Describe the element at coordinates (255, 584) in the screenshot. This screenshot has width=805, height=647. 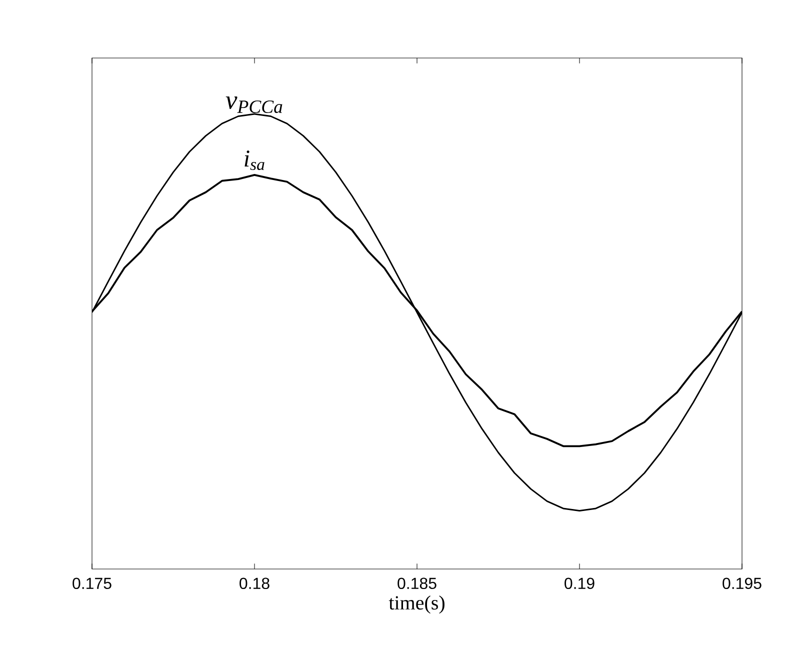
I see `x-tick-label: 0.18` at that location.